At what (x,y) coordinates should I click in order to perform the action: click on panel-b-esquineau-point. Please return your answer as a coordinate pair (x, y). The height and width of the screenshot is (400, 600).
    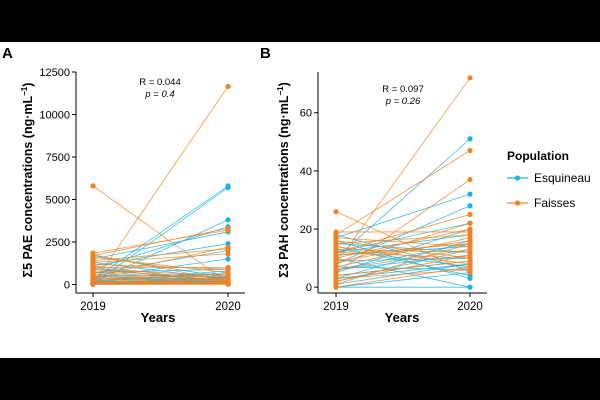
    Looking at the image, I should click on (470, 278).